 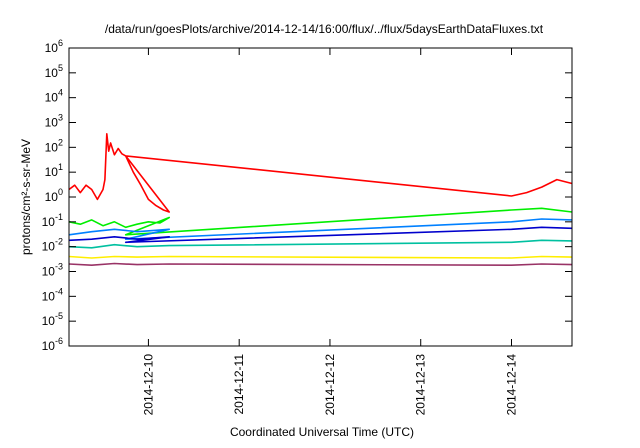 What do you see at coordinates (421, 385) in the screenshot?
I see `x-tick-label: 2014-12-13` at bounding box center [421, 385].